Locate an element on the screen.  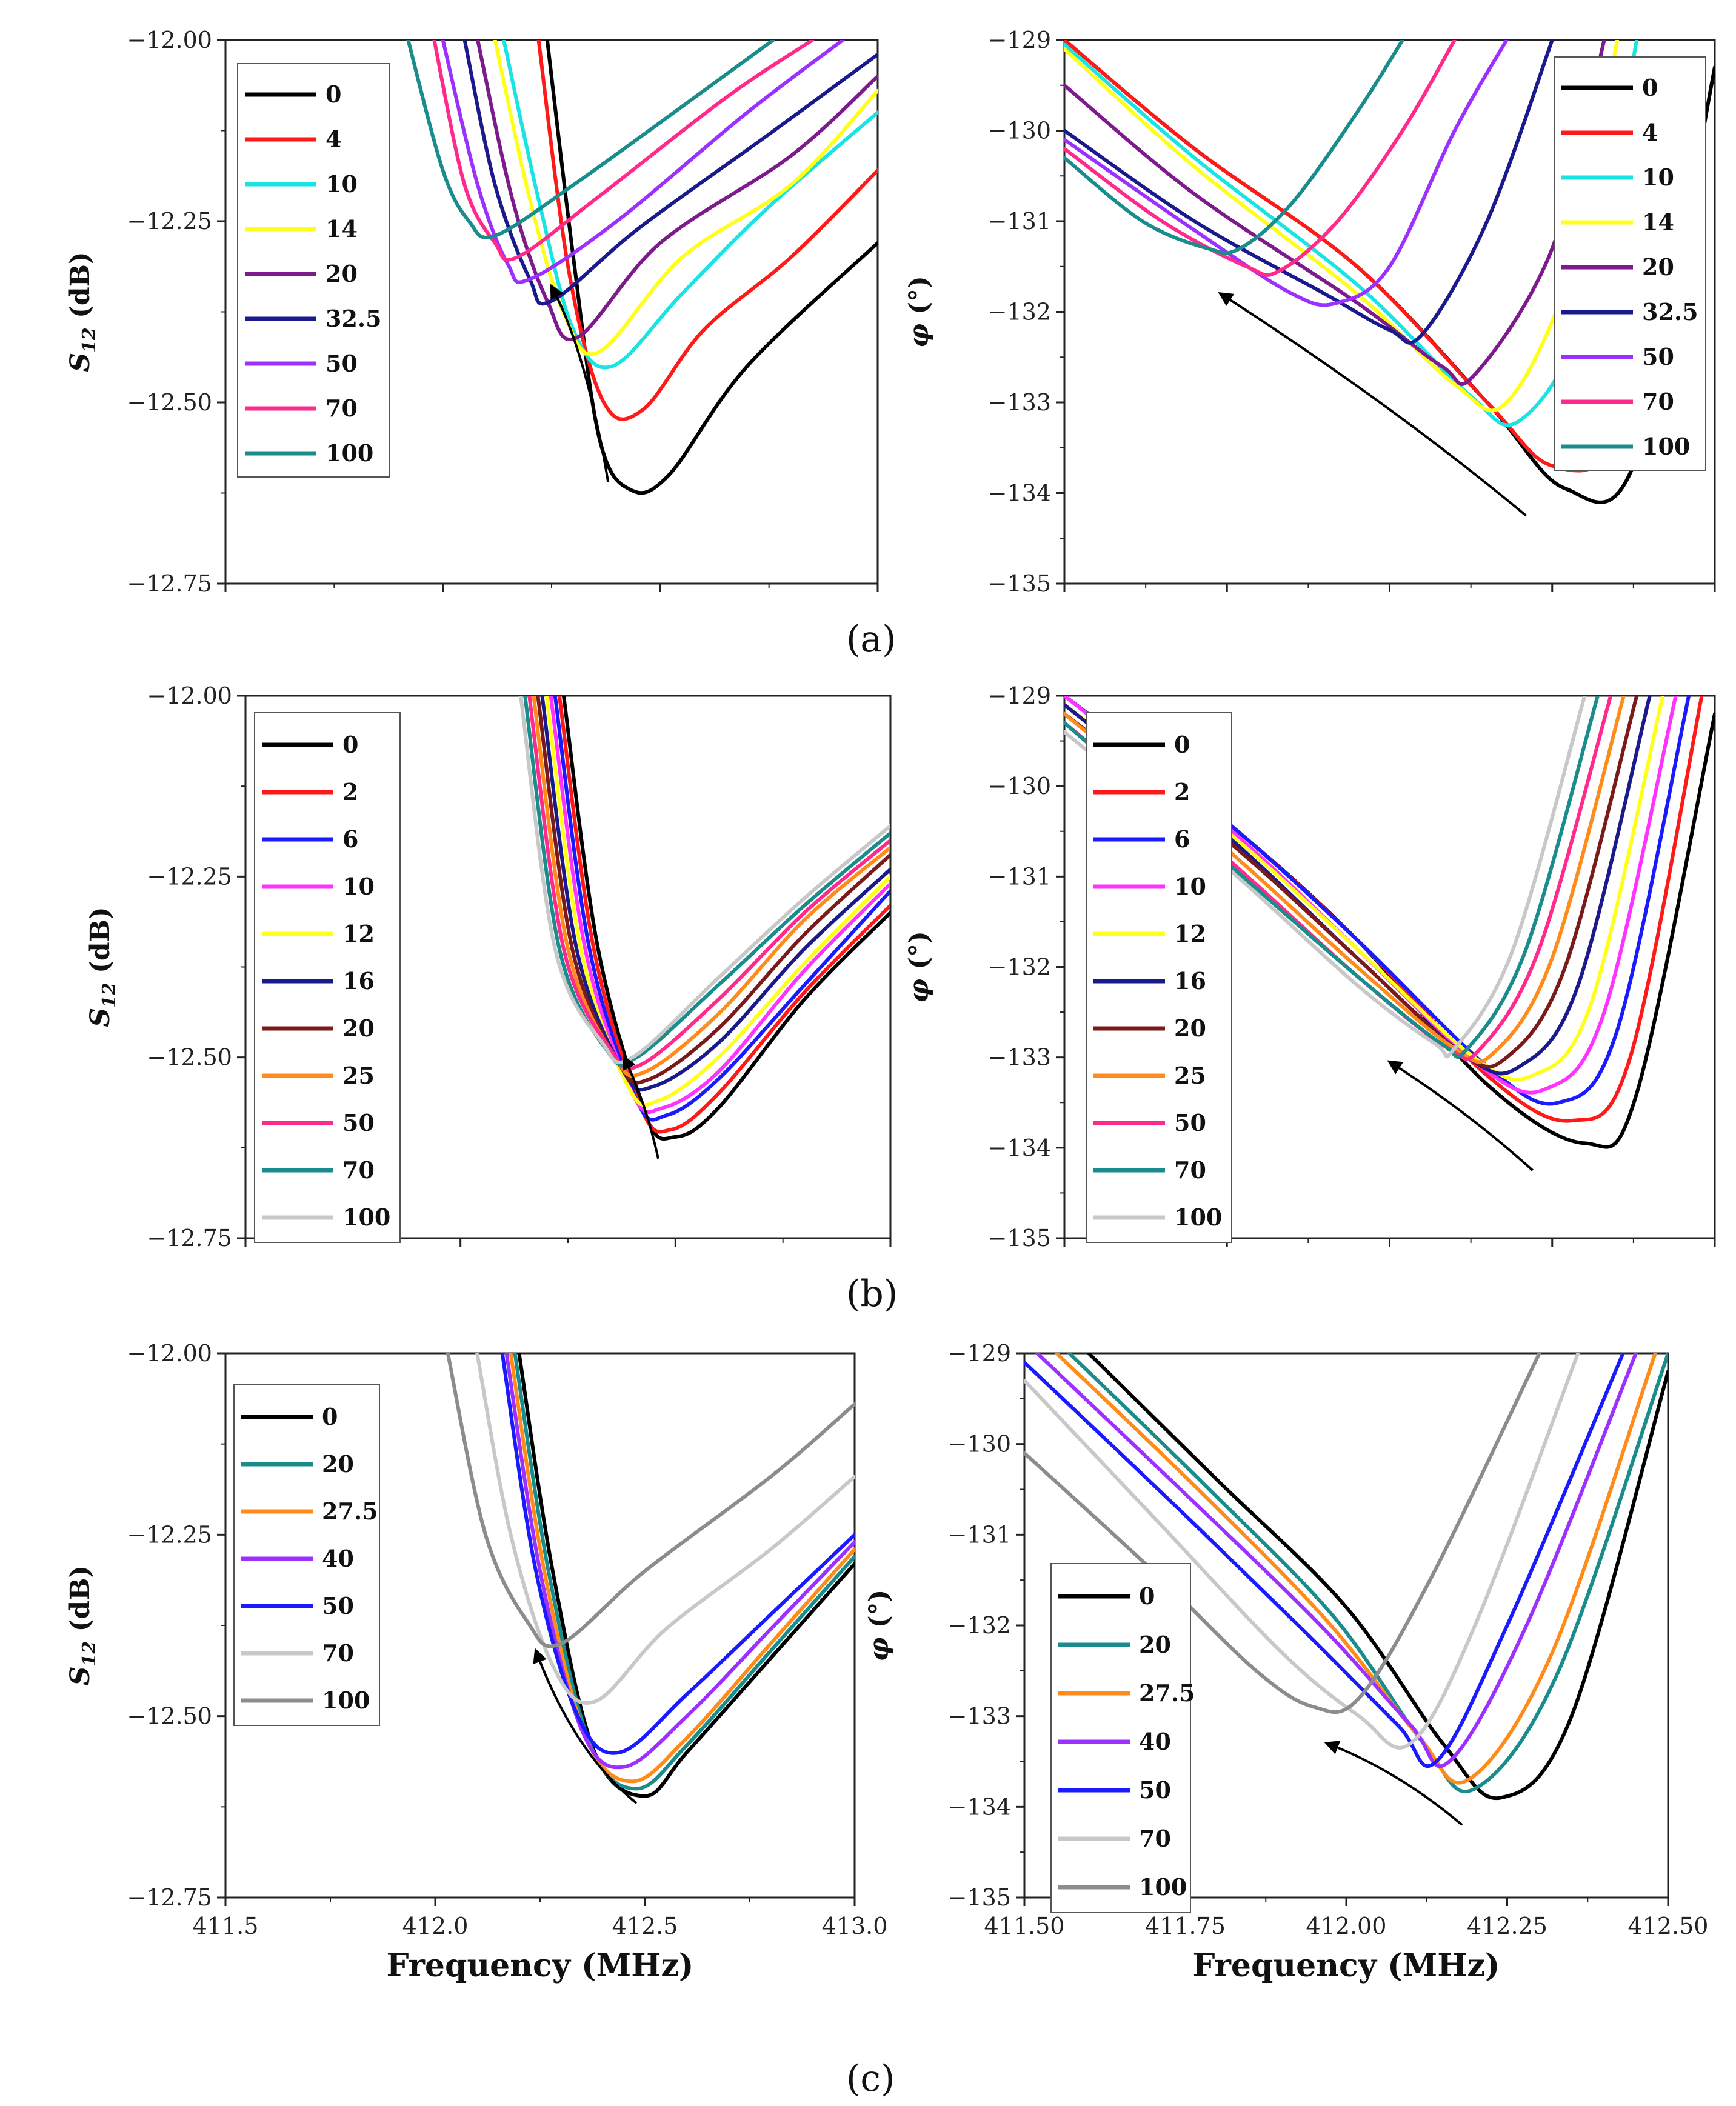
x-tick-label: 411.5 is located at coordinates (226, 1926).